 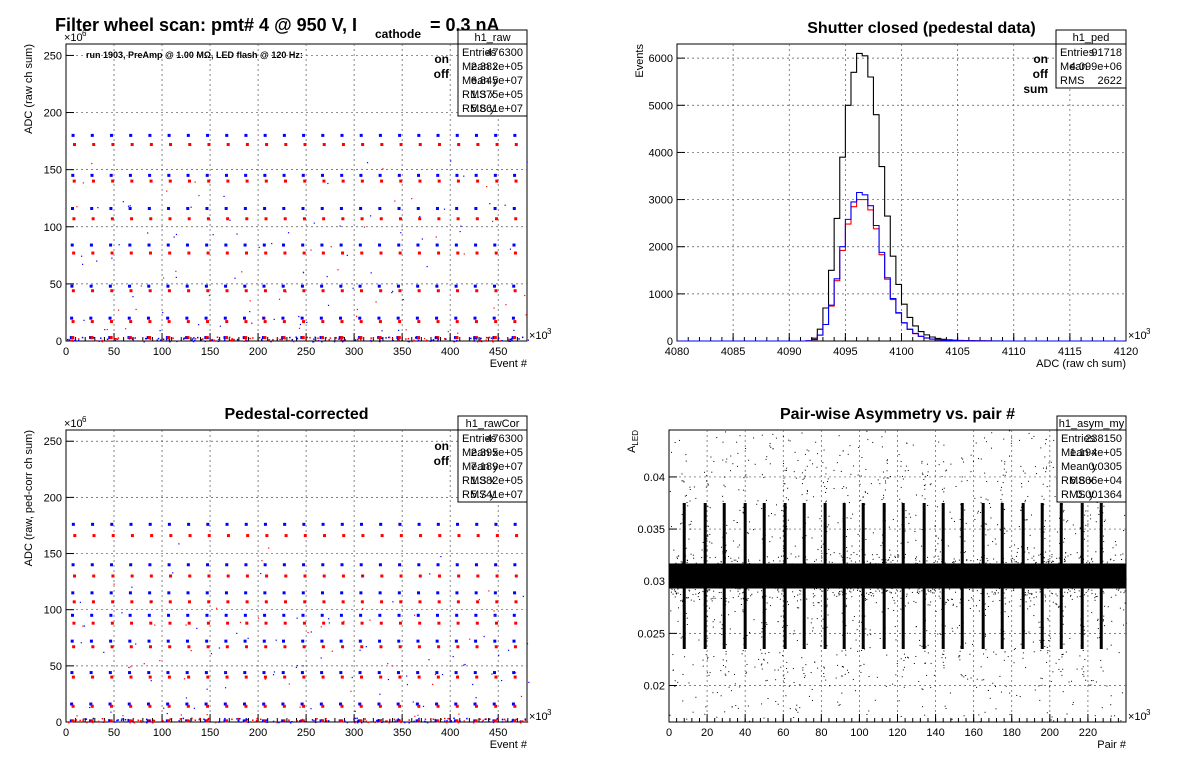 I want to click on stats-key: RMS, so click(x=1072, y=81).